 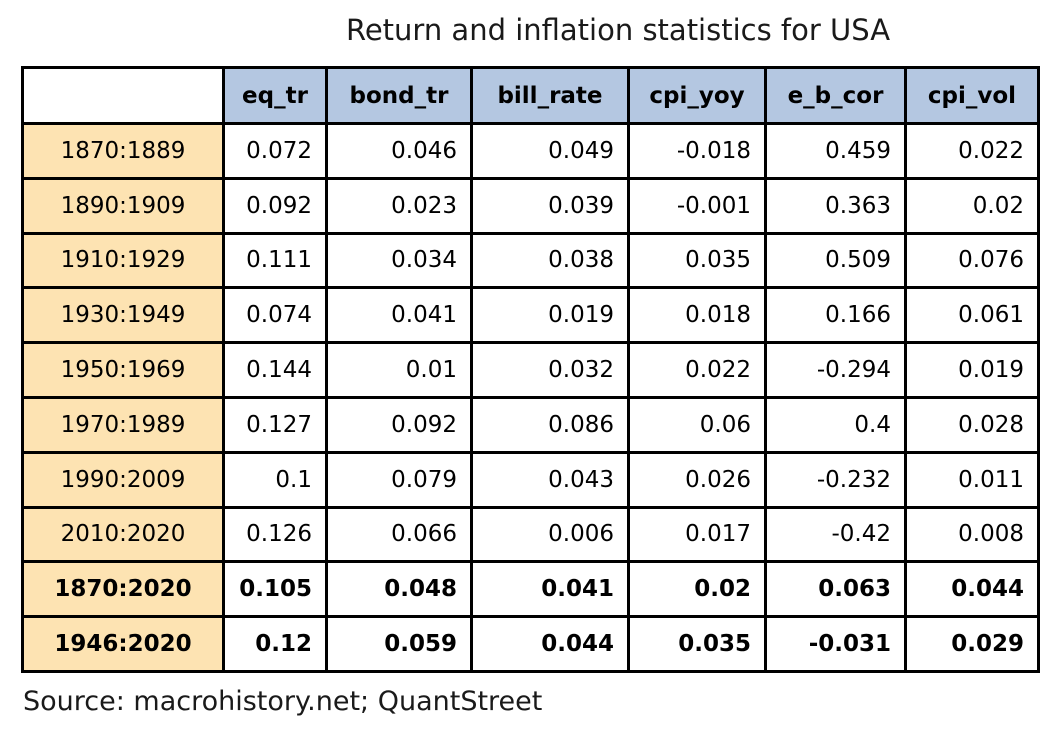 I want to click on table-row: 1946:2020 0.12 0.059 0.044 0.035 -0.031 0.029, so click(x=530, y=644).